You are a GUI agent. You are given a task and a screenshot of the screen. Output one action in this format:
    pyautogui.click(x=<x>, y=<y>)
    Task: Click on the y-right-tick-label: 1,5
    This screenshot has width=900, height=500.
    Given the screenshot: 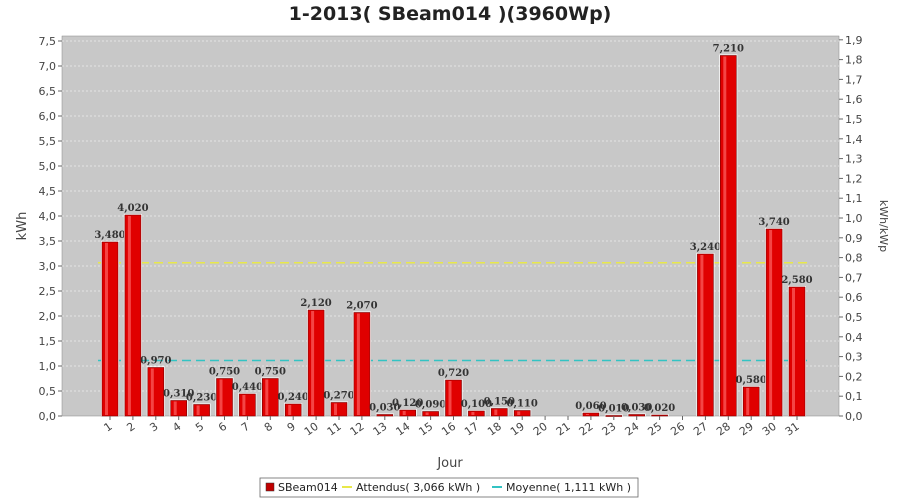 What is the action you would take?
    pyautogui.click(x=854, y=119)
    